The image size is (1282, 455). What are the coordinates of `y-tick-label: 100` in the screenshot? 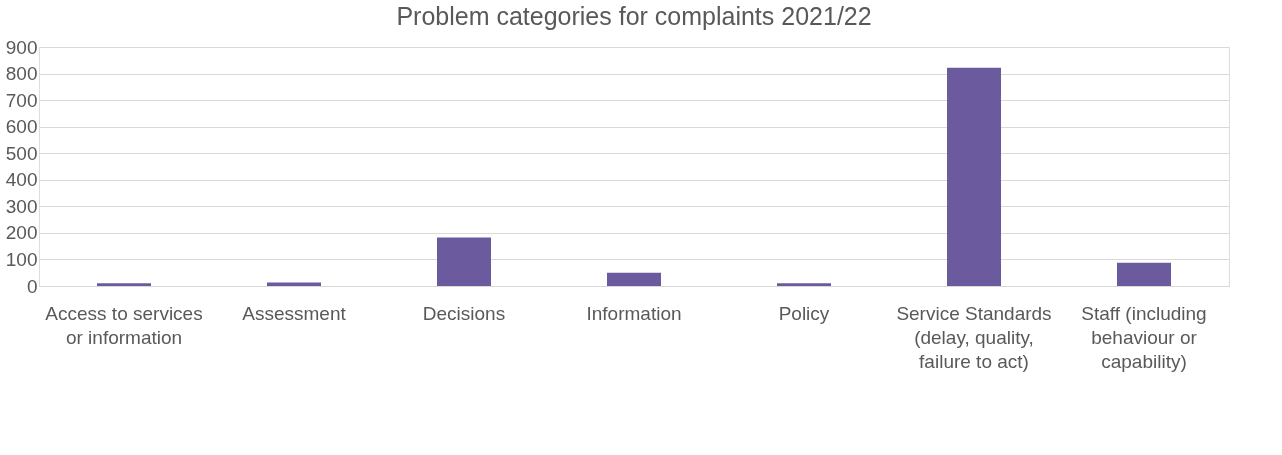 It's located at (21, 259).